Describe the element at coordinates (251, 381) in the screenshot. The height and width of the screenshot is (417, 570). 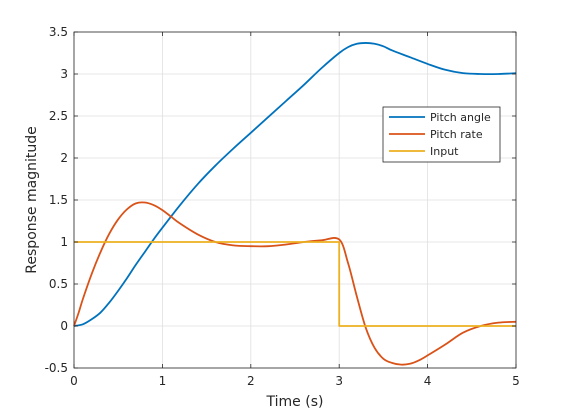
I see `x-tick-label: 2` at that location.